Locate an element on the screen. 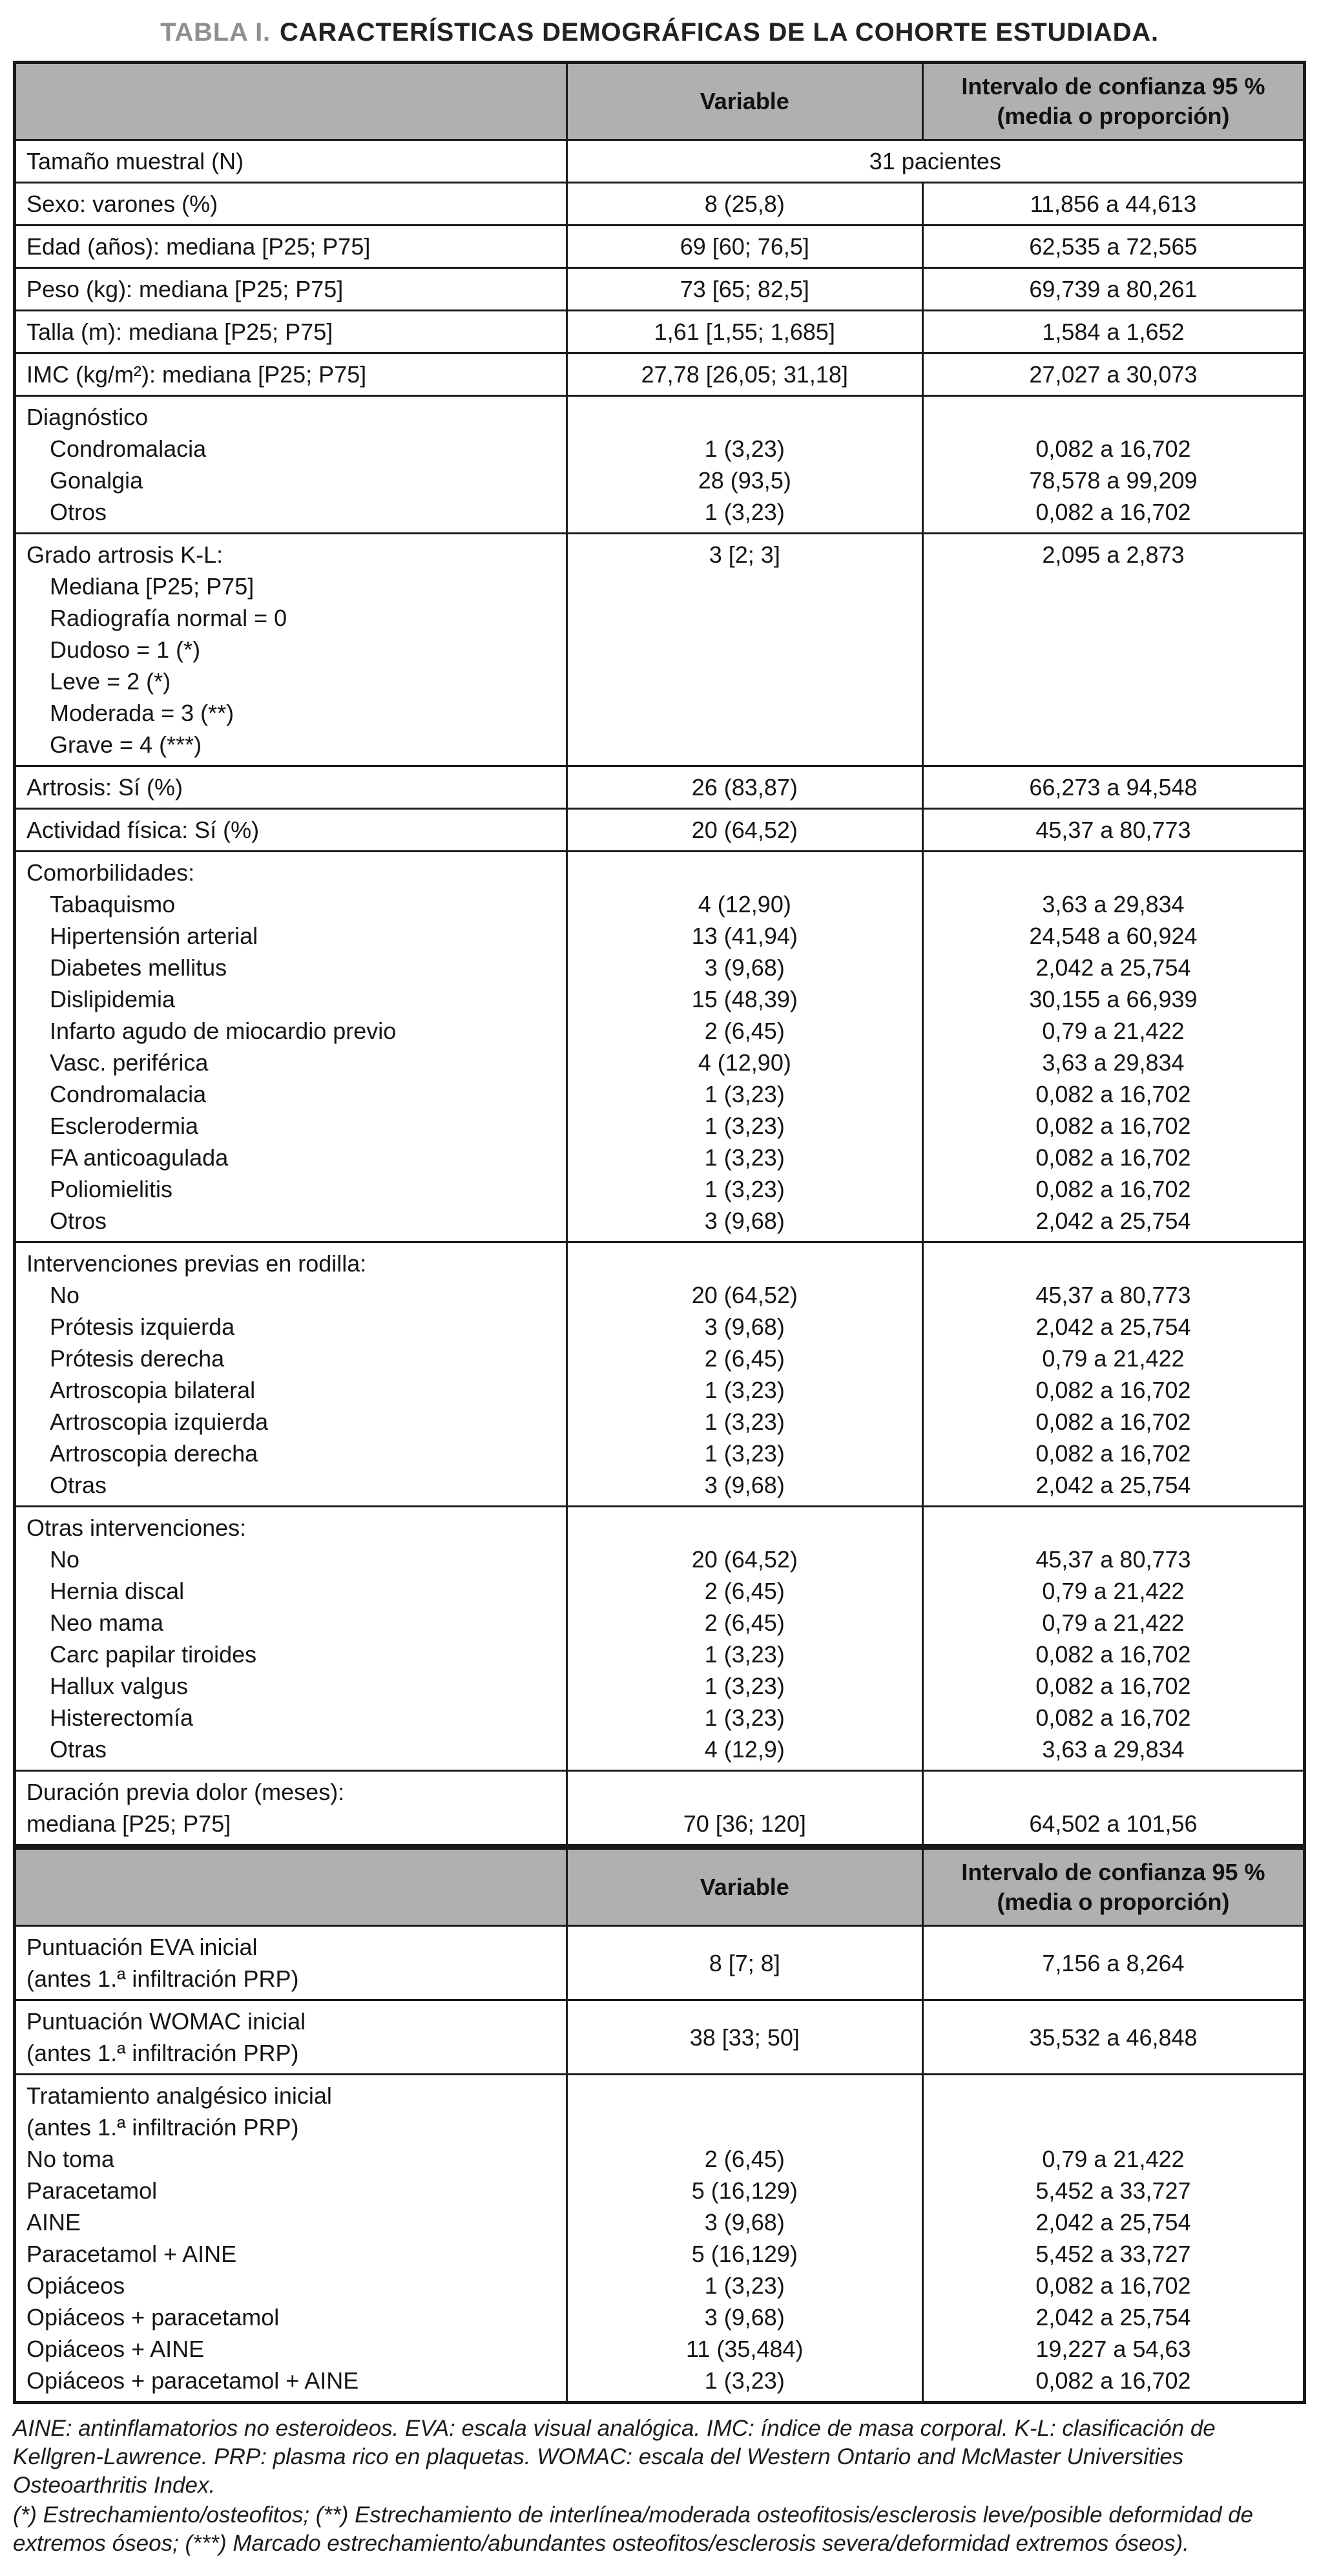 This screenshot has height=2576, width=1319. row-label-cell: Sexo: varones (%) is located at coordinates (291, 204).